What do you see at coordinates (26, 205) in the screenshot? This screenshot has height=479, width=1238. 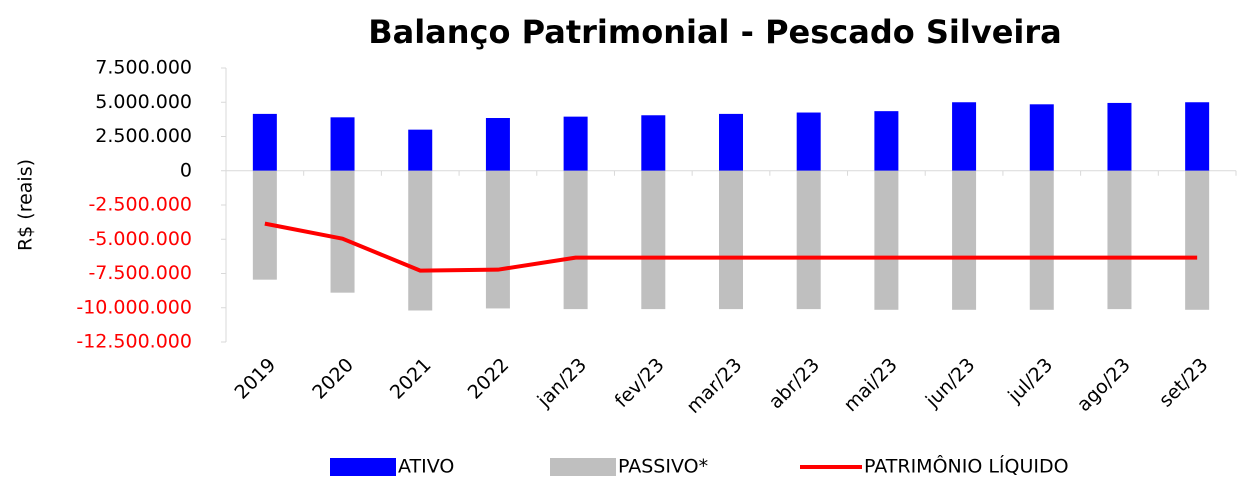 I see `y-axis-label: R$ (reais)` at bounding box center [26, 205].